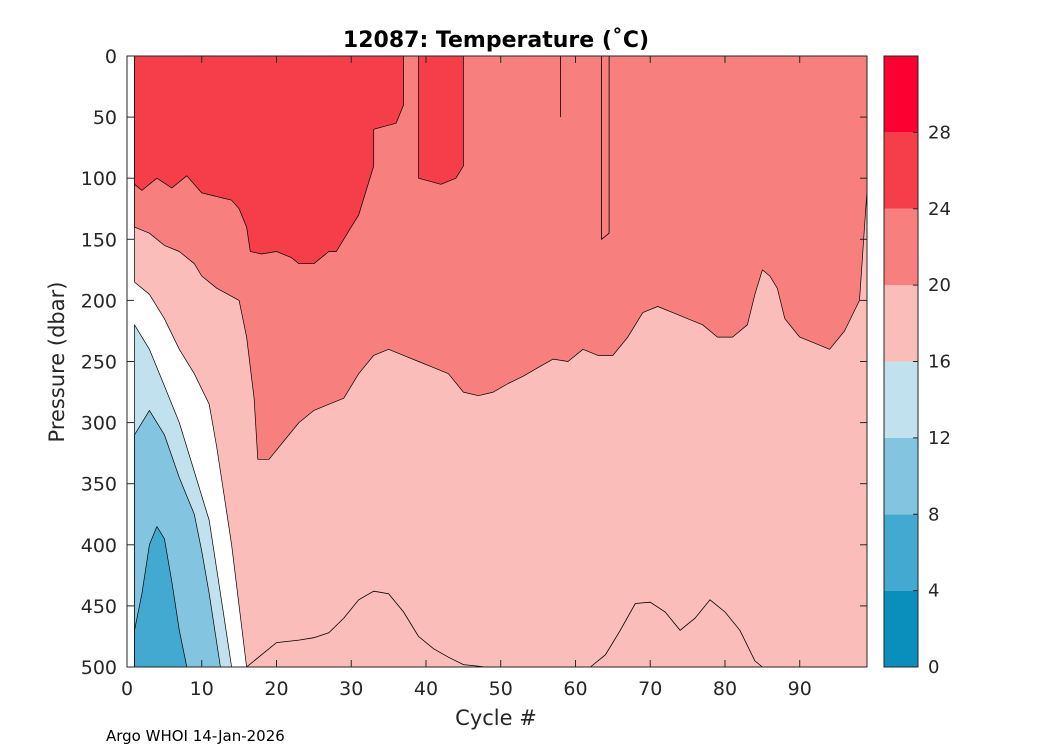 The height and width of the screenshot is (750, 1050). What do you see at coordinates (99, 607) in the screenshot?
I see `y-tick-label: 450` at bounding box center [99, 607].